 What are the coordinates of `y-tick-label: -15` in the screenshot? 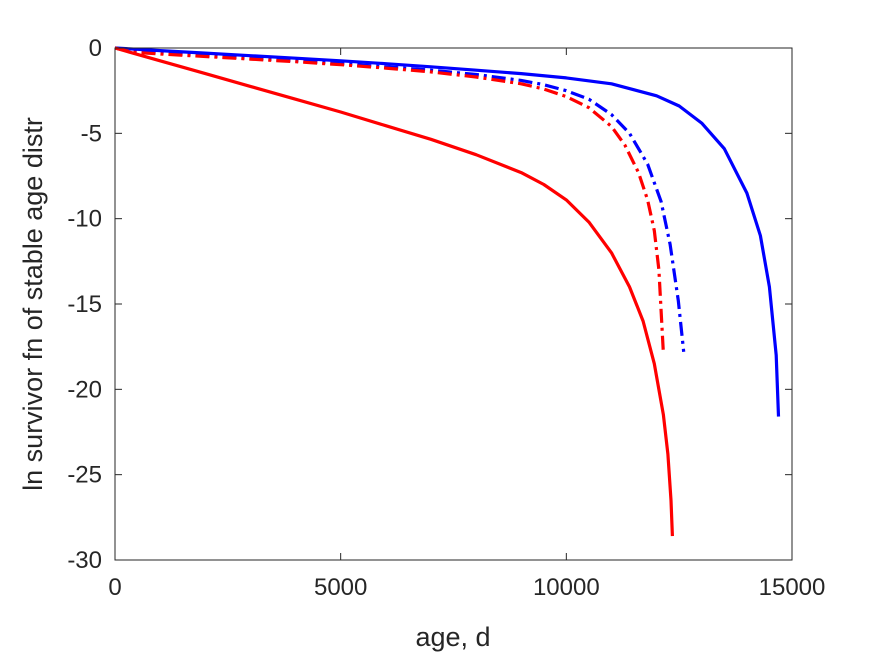 It's located at (84, 304).